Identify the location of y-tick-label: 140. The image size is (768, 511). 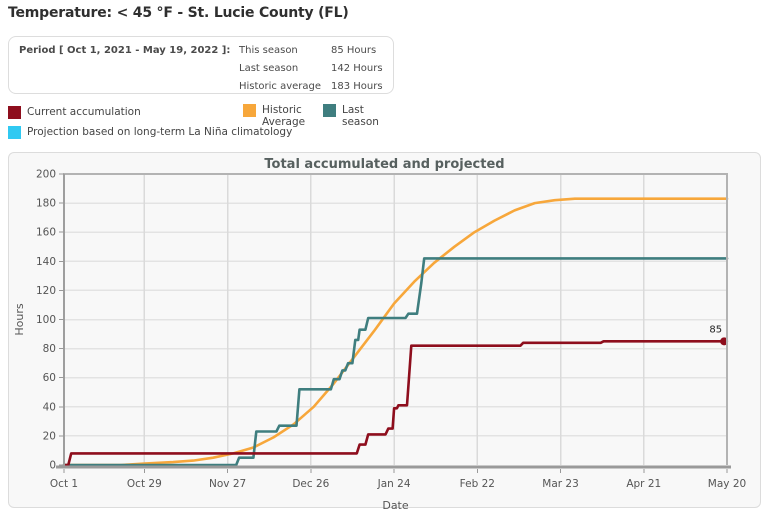
(46, 262).